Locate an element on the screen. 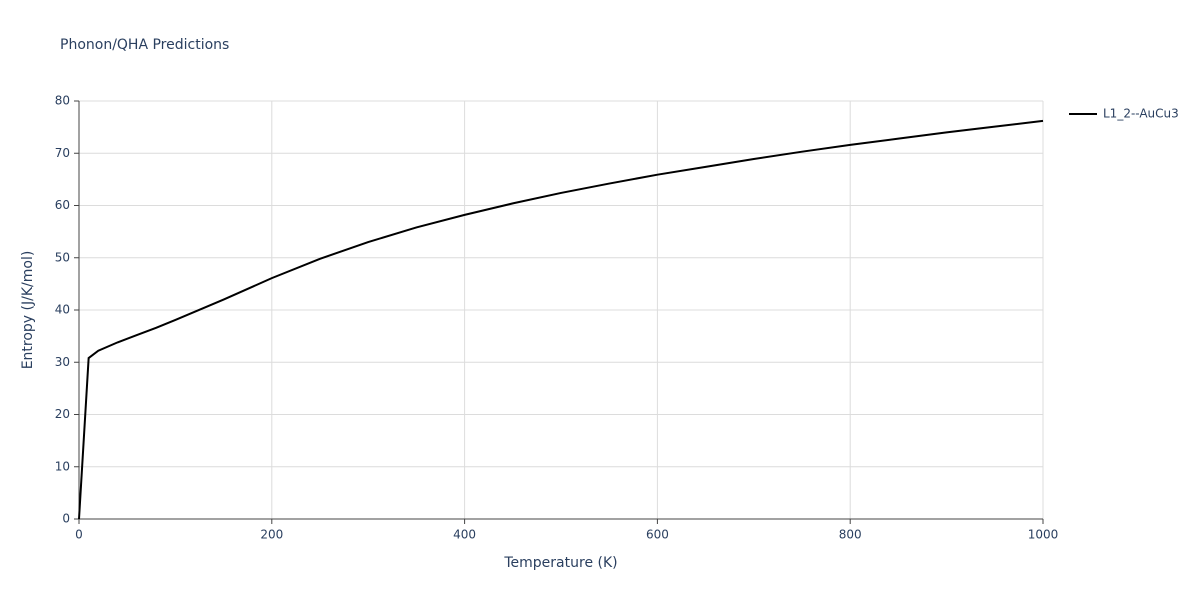 This screenshot has height=600, width=1200. x-tick-label: 800 is located at coordinates (850, 535).